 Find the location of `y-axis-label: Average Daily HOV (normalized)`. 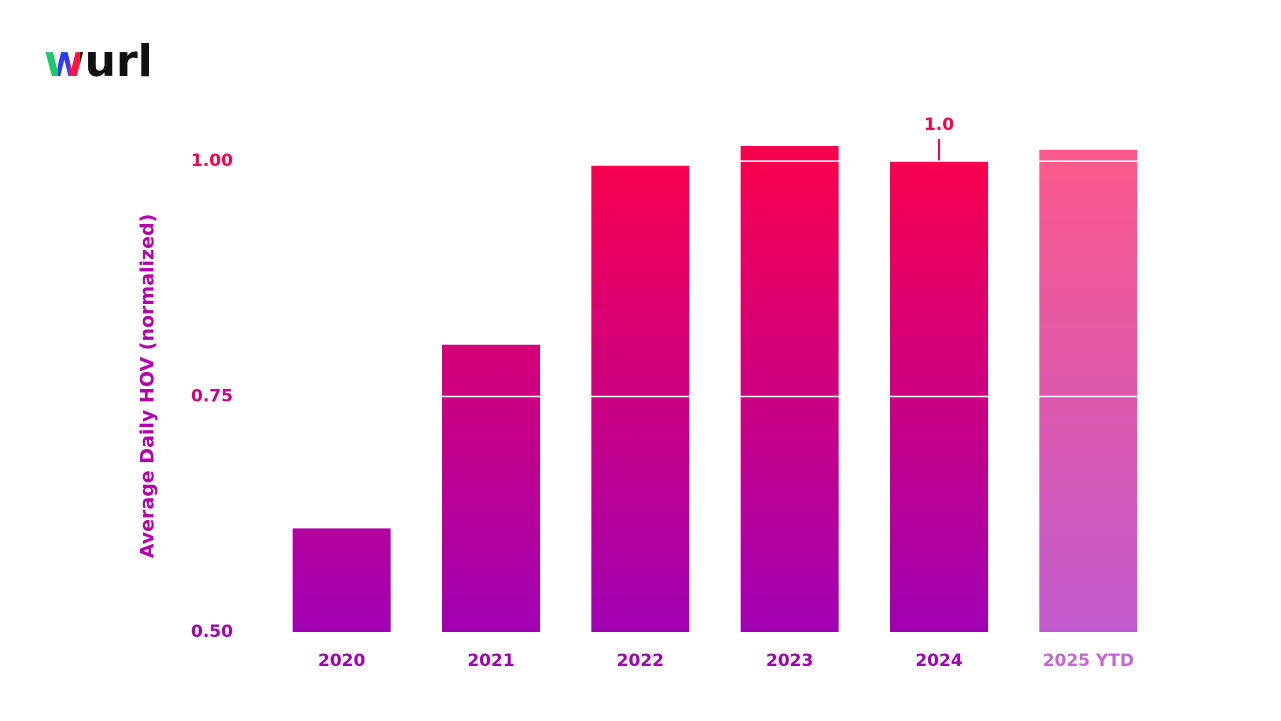

y-axis-label: Average Daily HOV (normalized) is located at coordinates (148, 386).